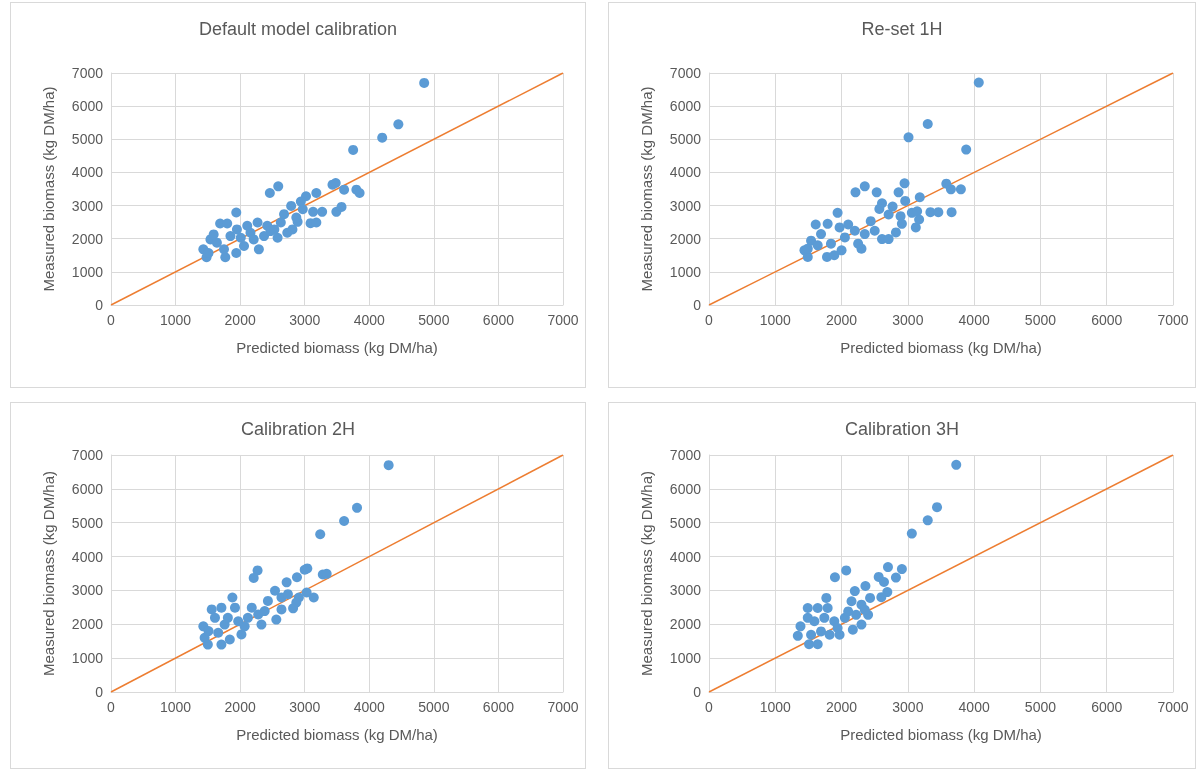 The image size is (1198, 771). What do you see at coordinates (902, 29) in the screenshot?
I see `chart-title: Re-set 1H` at bounding box center [902, 29].